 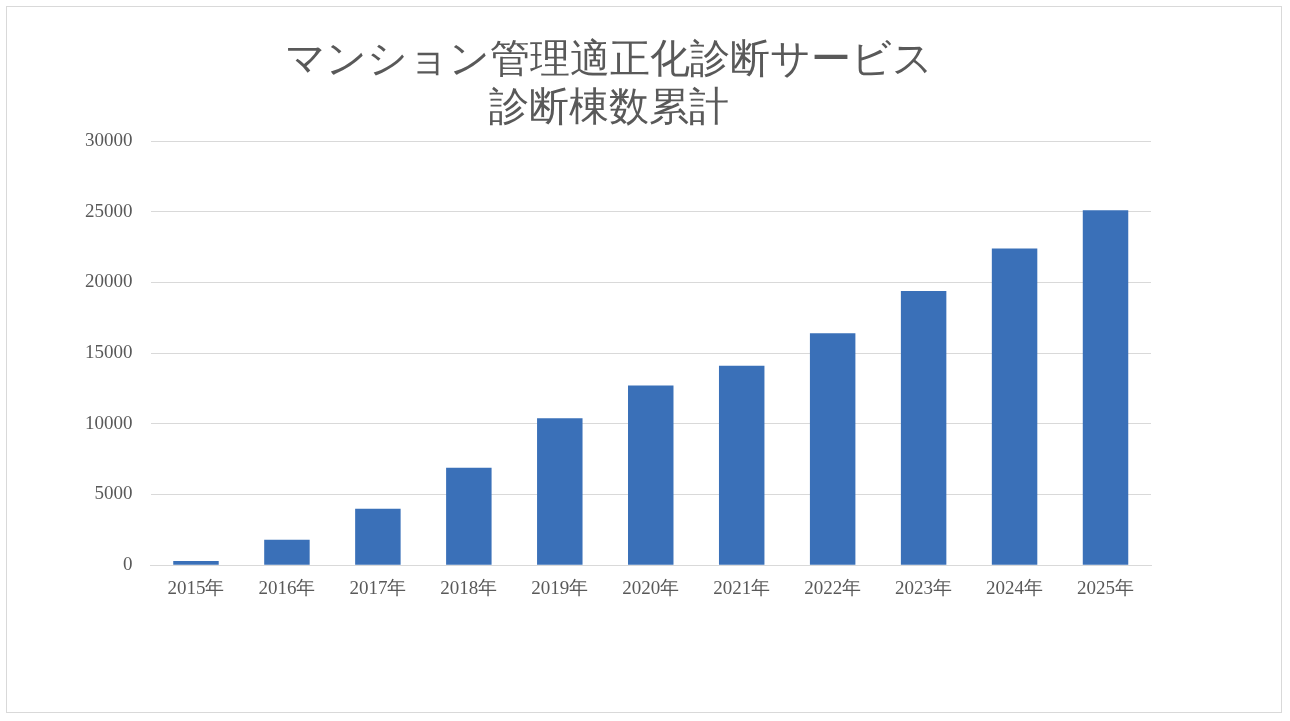 I want to click on x-tick-label: 2015年, so click(x=196, y=587).